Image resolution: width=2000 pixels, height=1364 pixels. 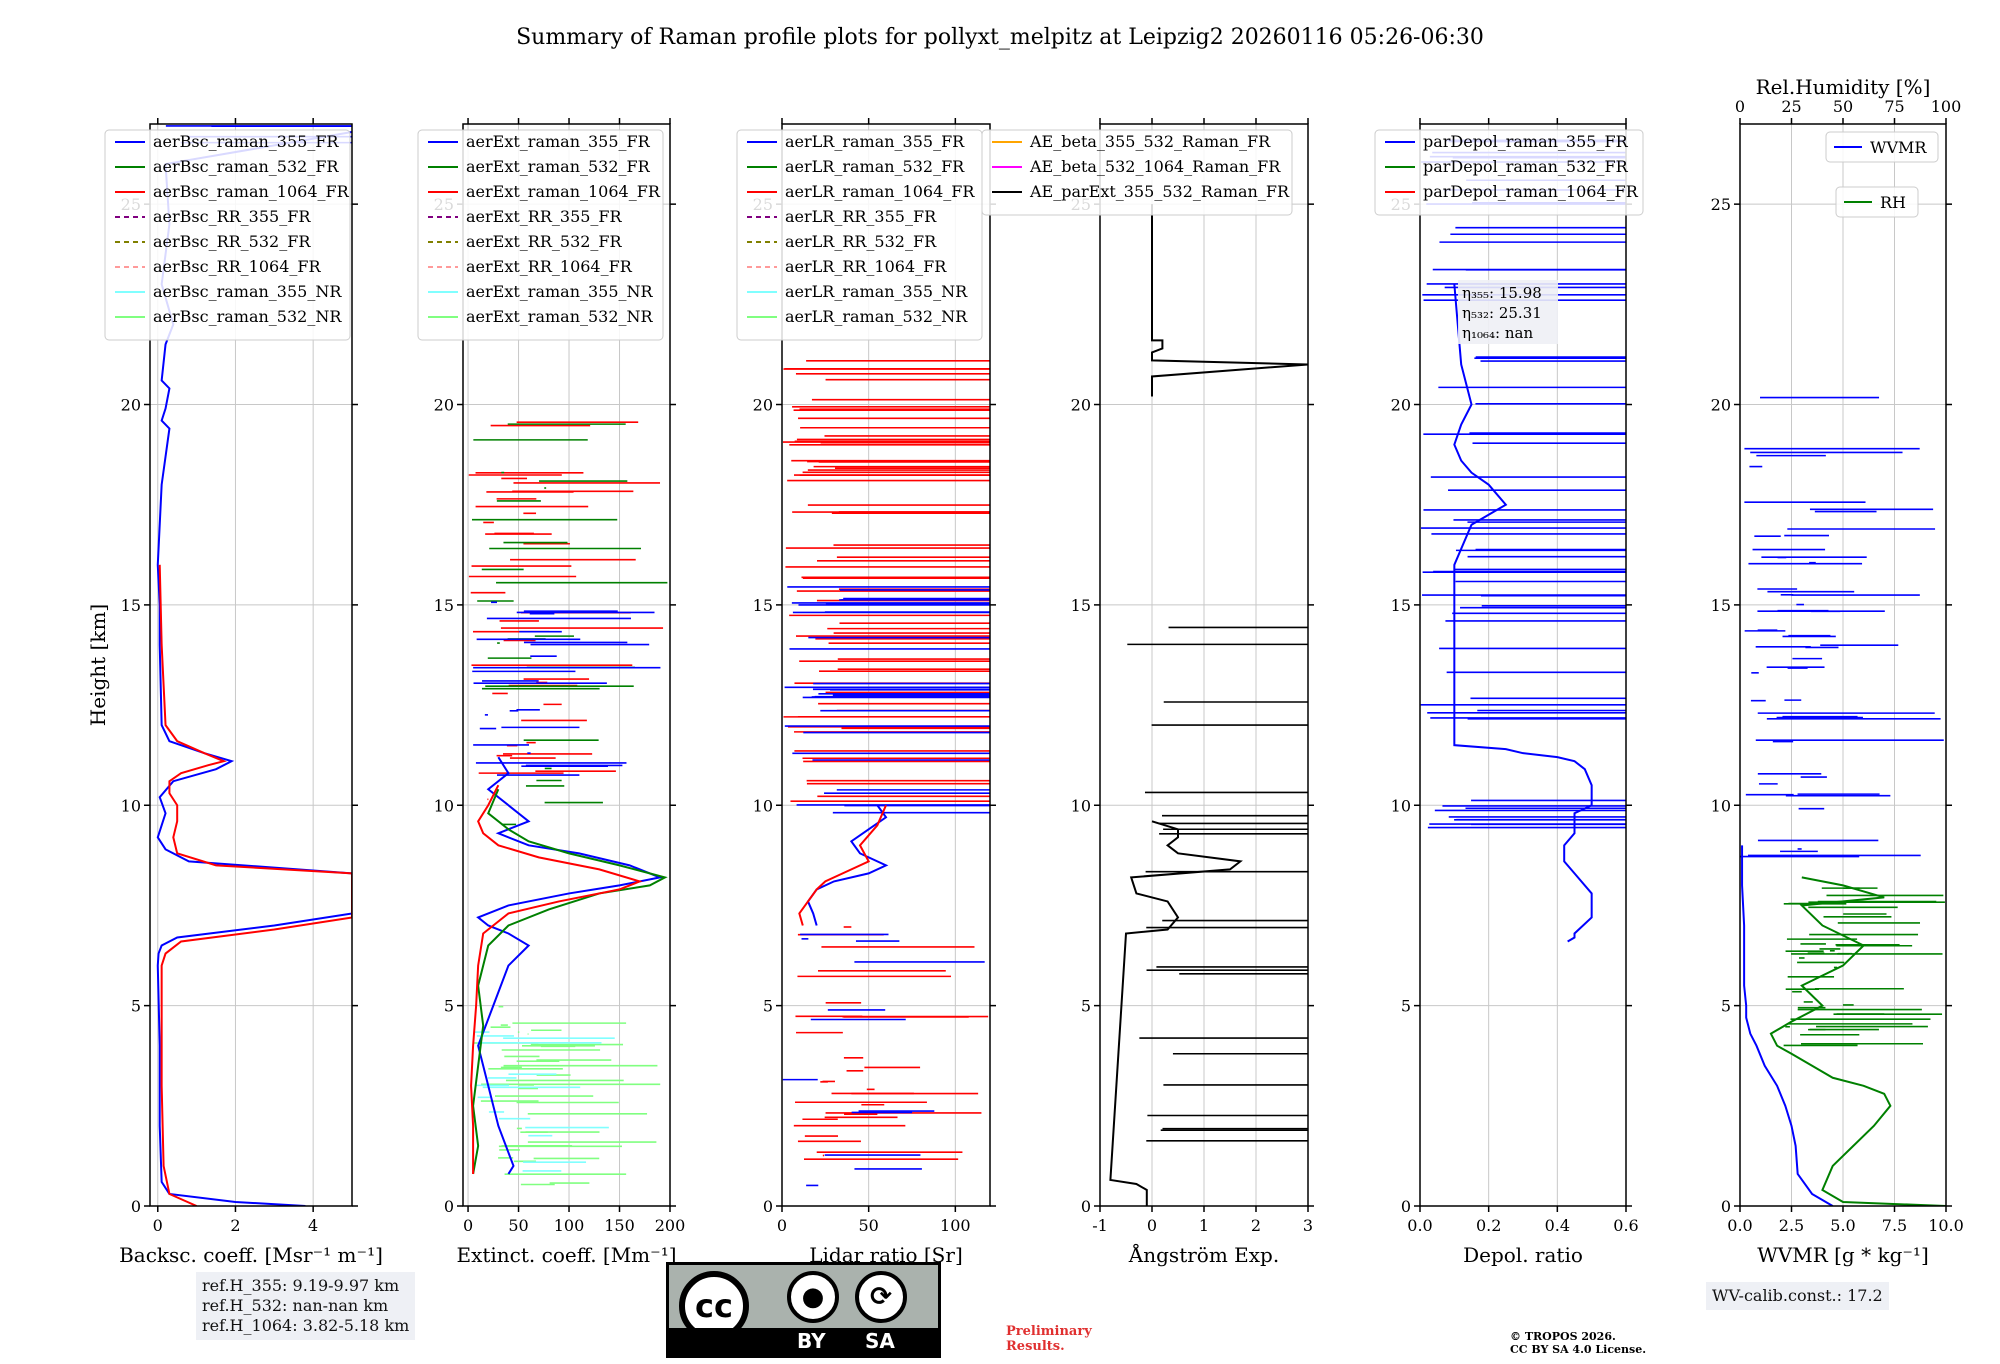 What do you see at coordinates (246, 166) in the screenshot?
I see `legend-label: aerBsc_raman_532_FR` at bounding box center [246, 166].